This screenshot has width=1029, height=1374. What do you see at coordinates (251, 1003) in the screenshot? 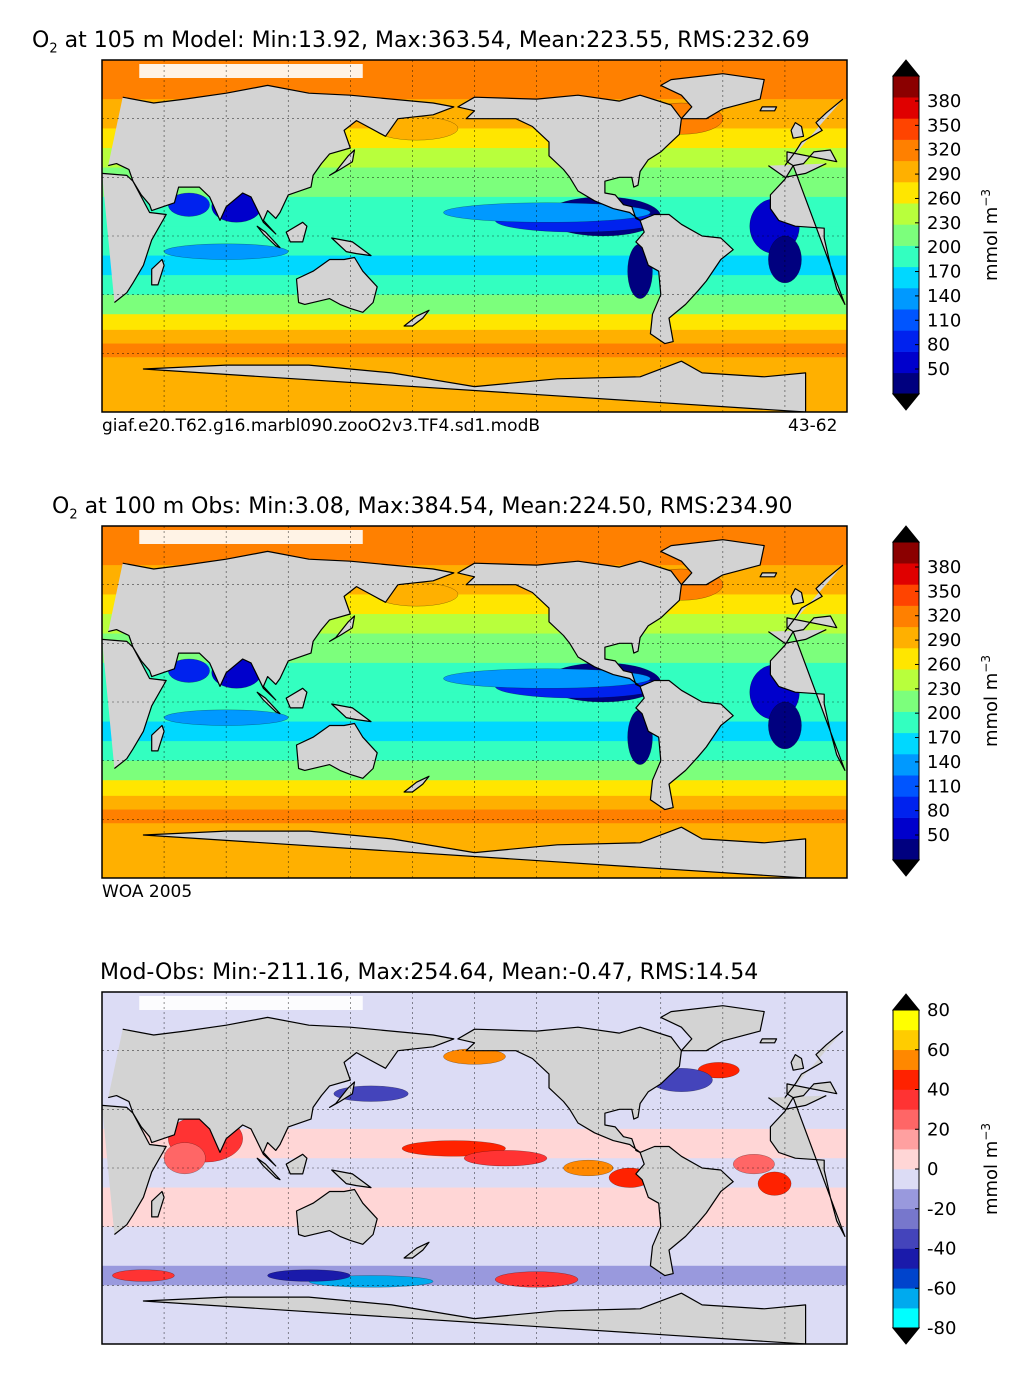
I see `missing-data` at bounding box center [251, 1003].